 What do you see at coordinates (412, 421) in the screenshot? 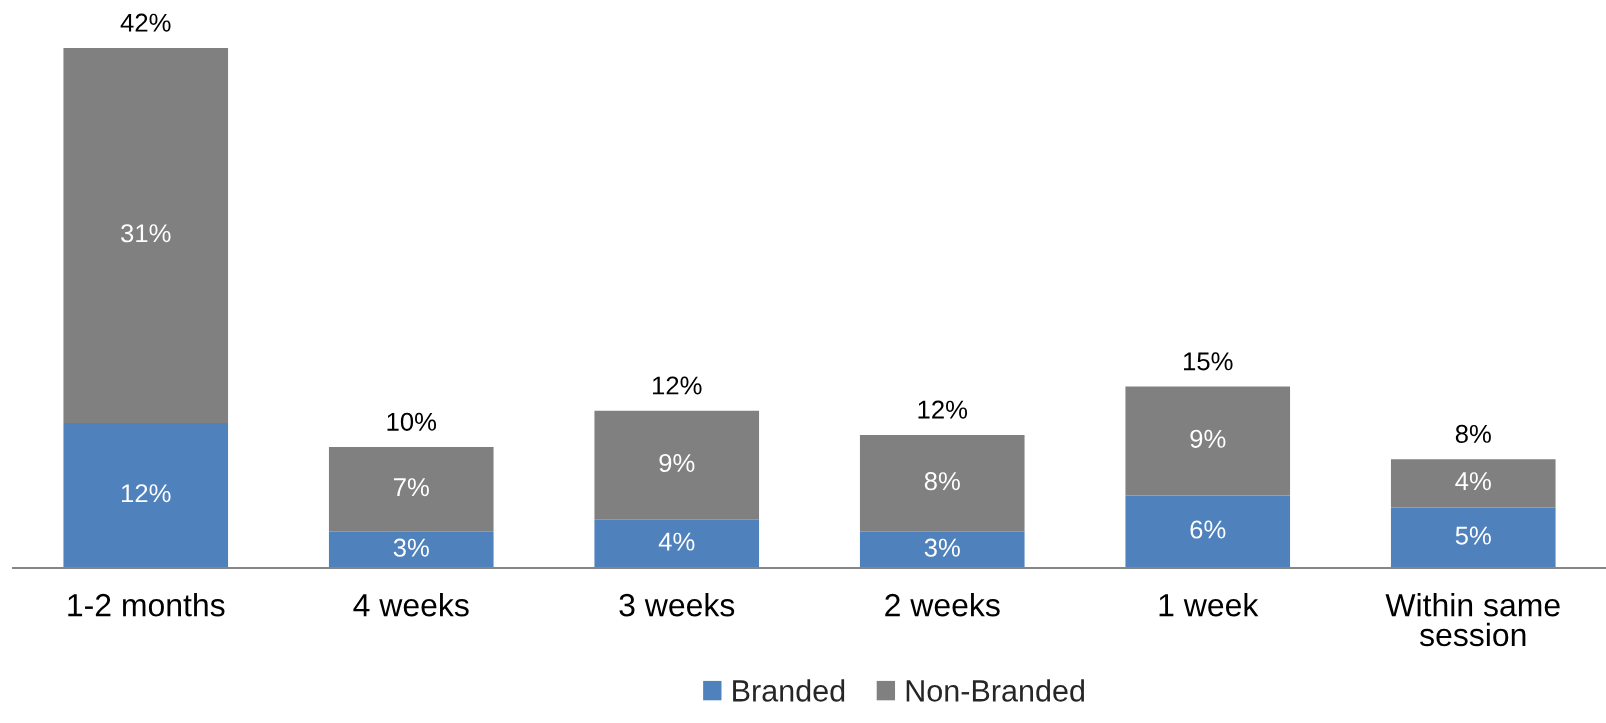
I see `total-label: 10%` at bounding box center [412, 421].